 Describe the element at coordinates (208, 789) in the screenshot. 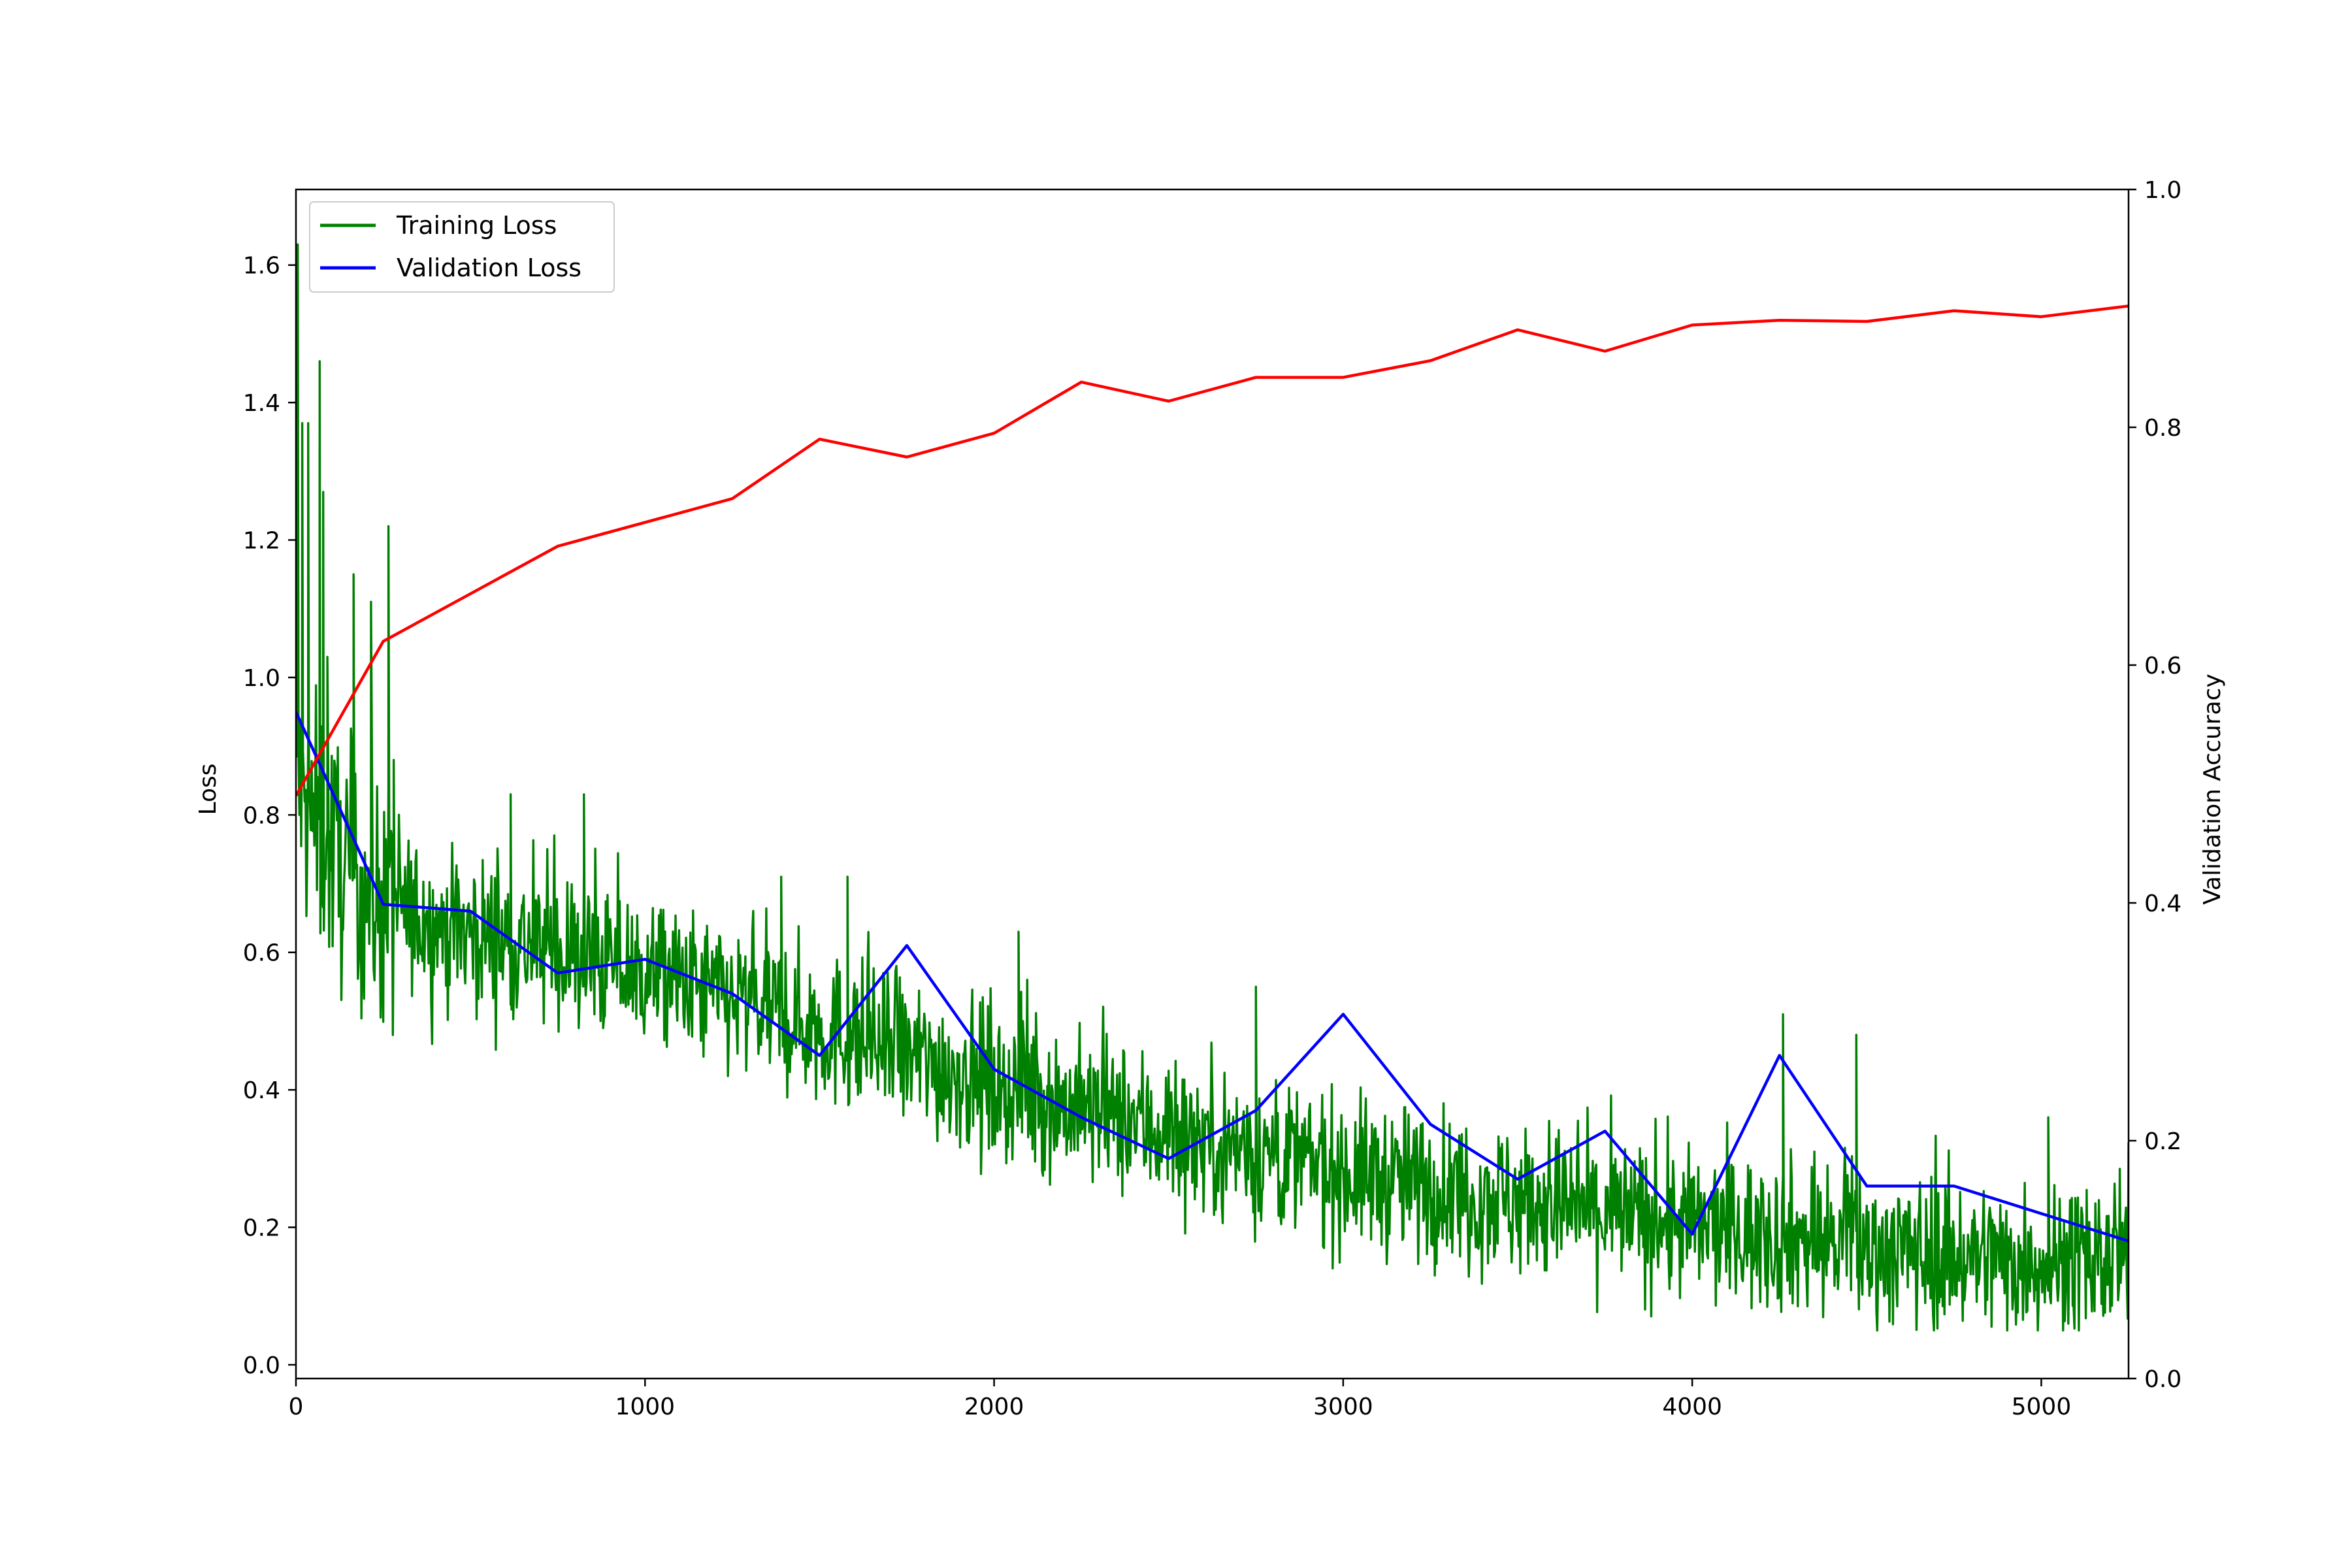

I see `y-axis-label-left: Loss` at that location.